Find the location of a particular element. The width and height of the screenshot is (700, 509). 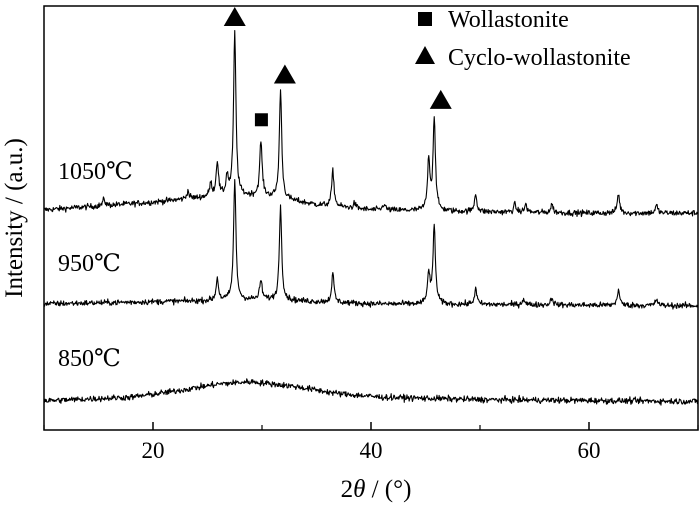

y-axis-title: Intensity / (a.u.) is located at coordinates (14, 218).